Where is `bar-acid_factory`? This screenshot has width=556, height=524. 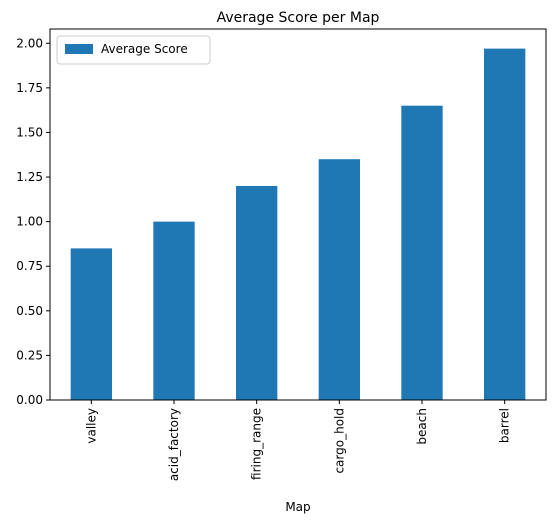 bar-acid_factory is located at coordinates (174, 310).